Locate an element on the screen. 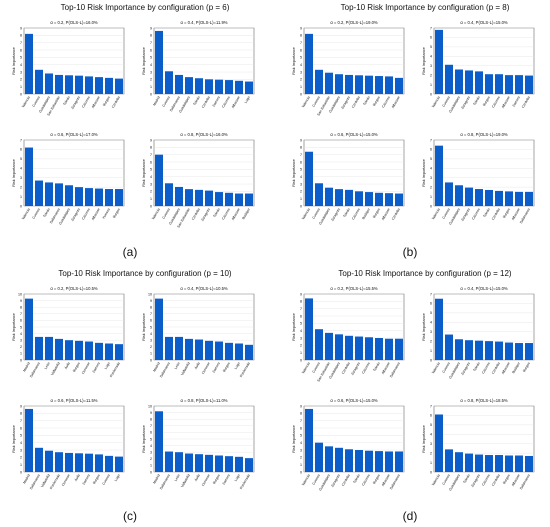 The image size is (550, 527). x-tick-label: León is located at coordinates (177, 365).